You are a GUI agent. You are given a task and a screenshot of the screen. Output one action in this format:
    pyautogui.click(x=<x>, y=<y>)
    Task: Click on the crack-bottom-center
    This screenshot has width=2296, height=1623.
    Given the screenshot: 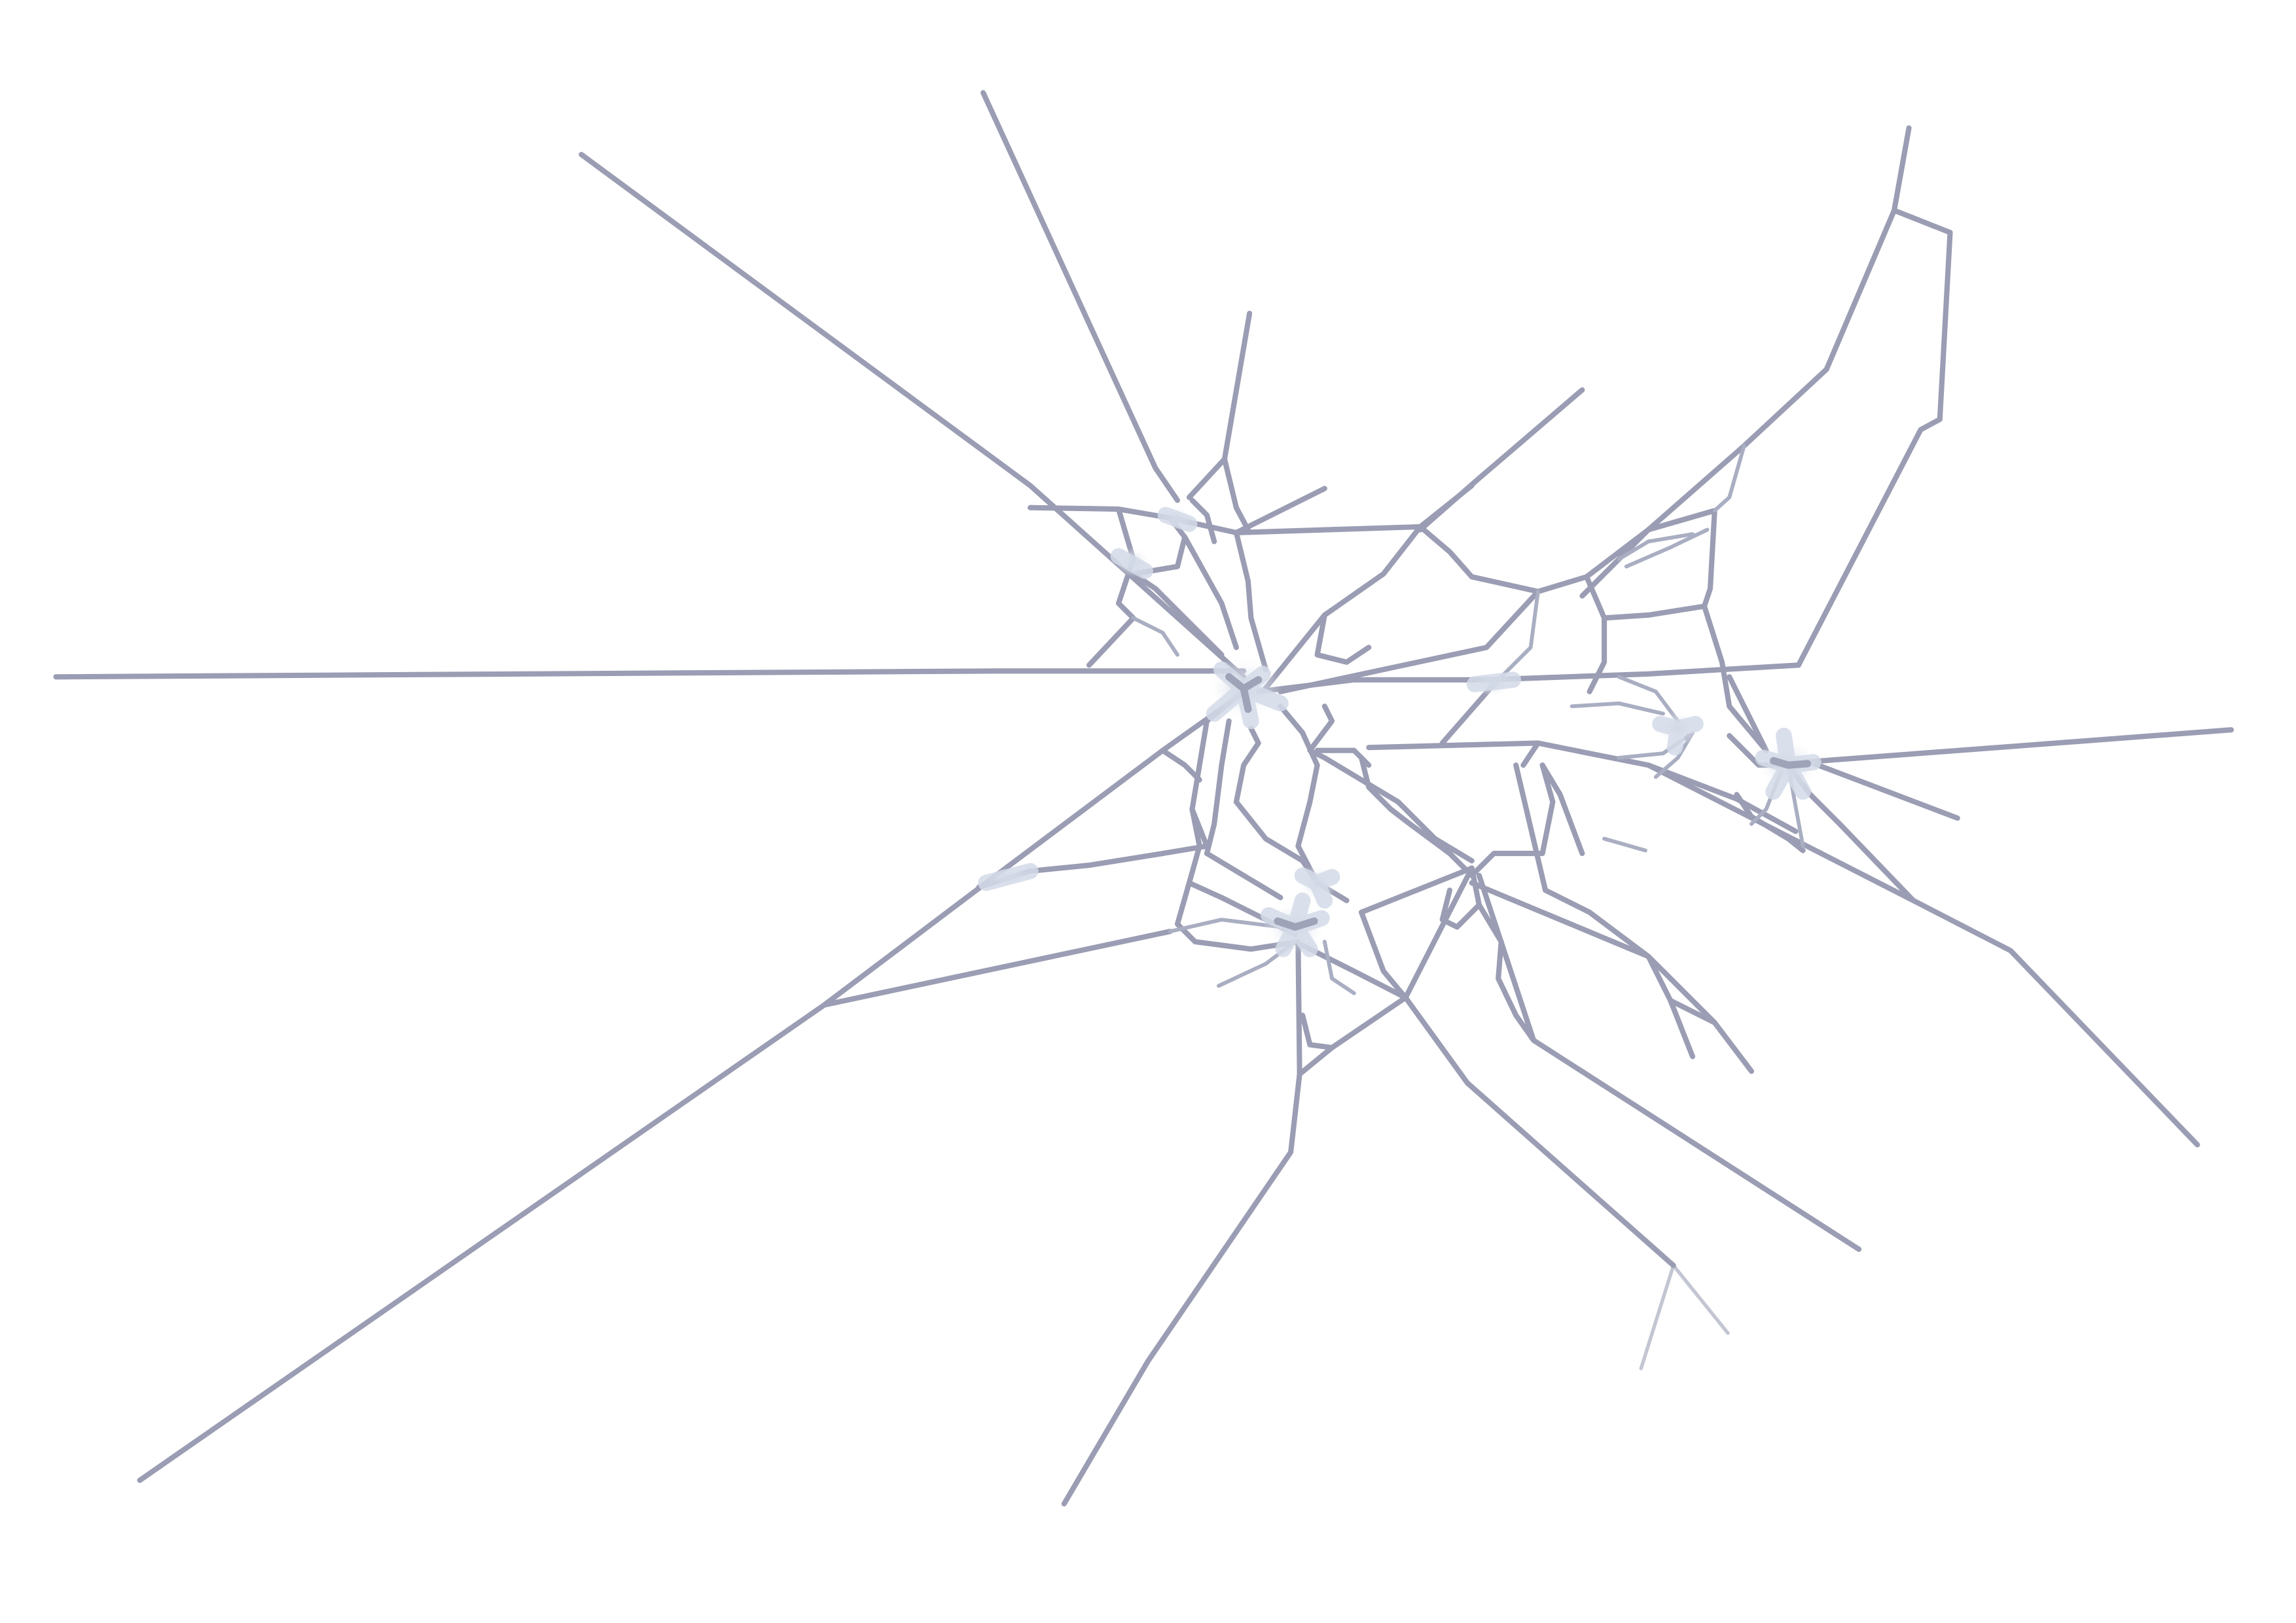 What is the action you would take?
    pyautogui.click(x=1539, y=1131)
    